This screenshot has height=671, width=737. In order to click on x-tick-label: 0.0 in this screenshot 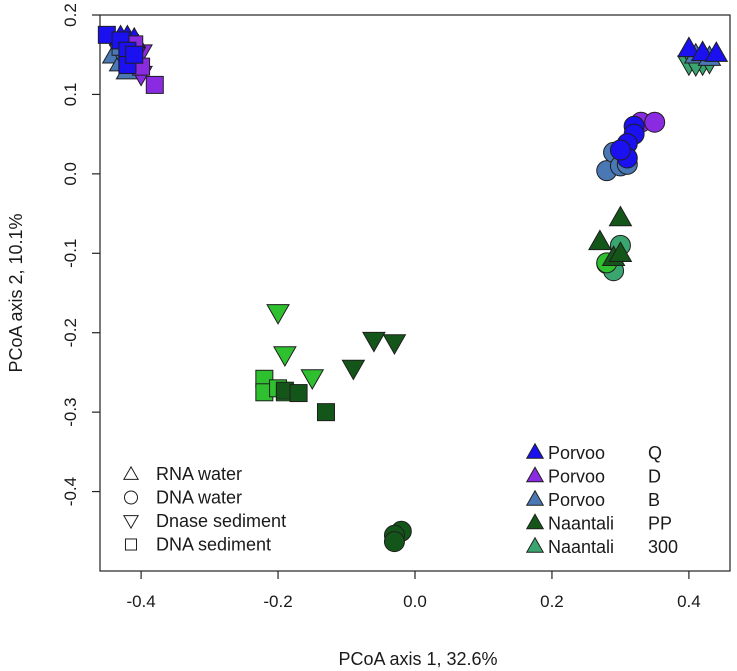, I will do `click(415, 601)`.